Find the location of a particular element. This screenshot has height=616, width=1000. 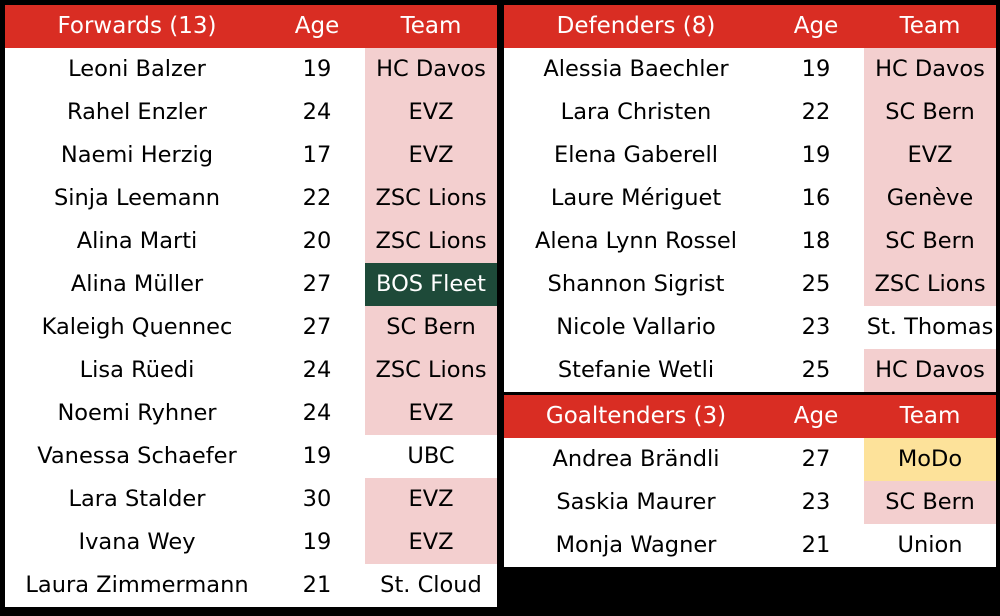

player-age: 22 is located at coordinates (816, 112).